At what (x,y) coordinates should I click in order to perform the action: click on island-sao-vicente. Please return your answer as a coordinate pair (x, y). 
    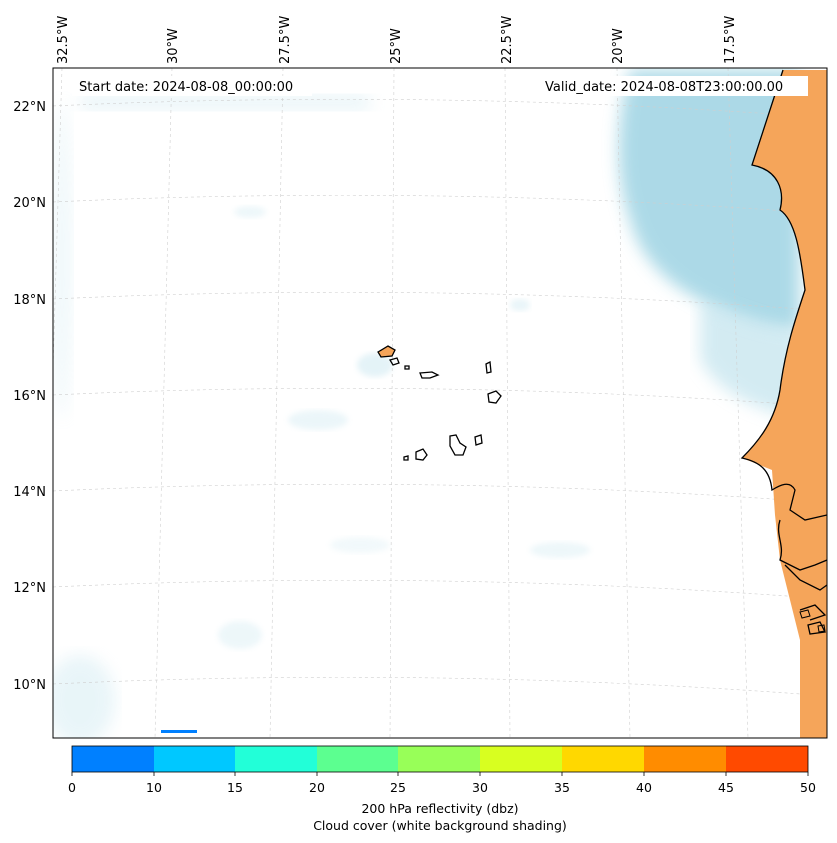
    Looking at the image, I should click on (394, 361).